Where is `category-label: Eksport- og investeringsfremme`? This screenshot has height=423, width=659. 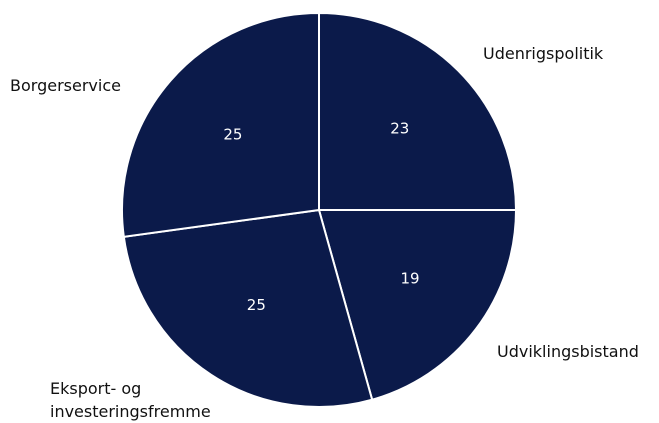 category-label: Eksport- og investeringsfremme is located at coordinates (130, 400).